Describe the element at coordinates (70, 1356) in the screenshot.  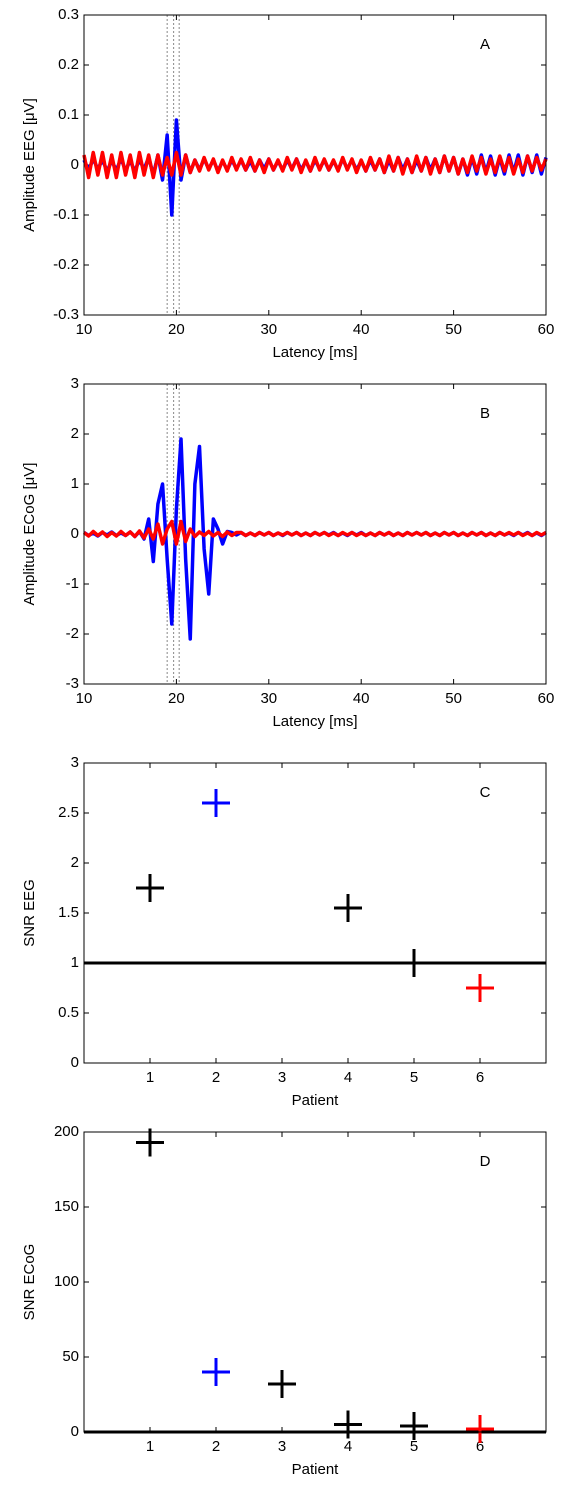
I see `y-tick-label: 50` at that location.